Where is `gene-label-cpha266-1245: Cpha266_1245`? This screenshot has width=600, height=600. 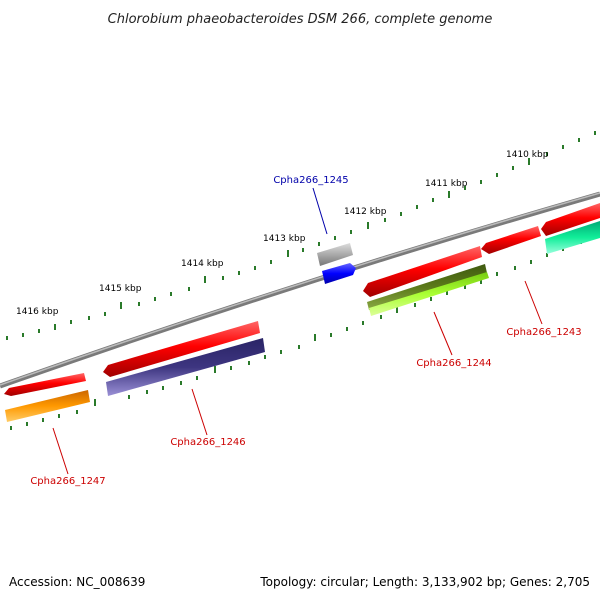 gene-label-cpha266-1245: Cpha266_1245 is located at coordinates (310, 180).